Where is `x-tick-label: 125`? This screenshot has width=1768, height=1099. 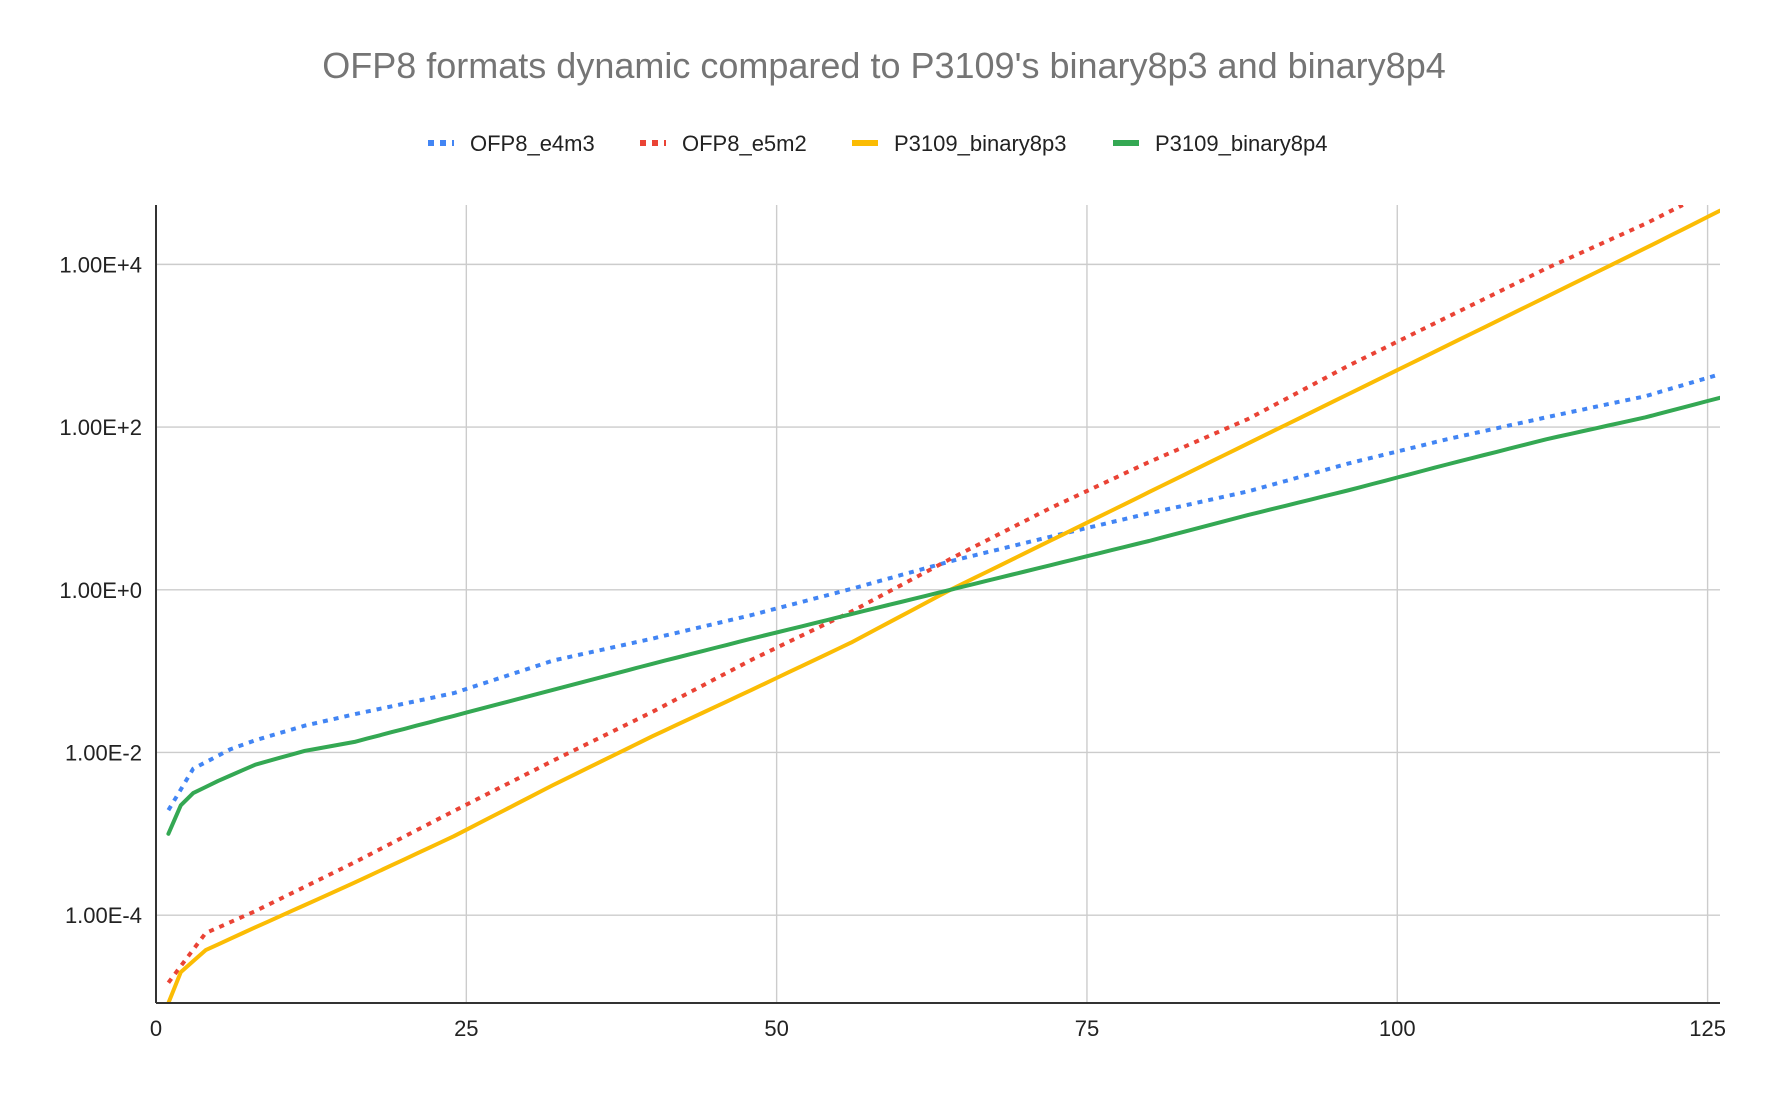
x-tick-label: 125 is located at coordinates (1707, 1028).